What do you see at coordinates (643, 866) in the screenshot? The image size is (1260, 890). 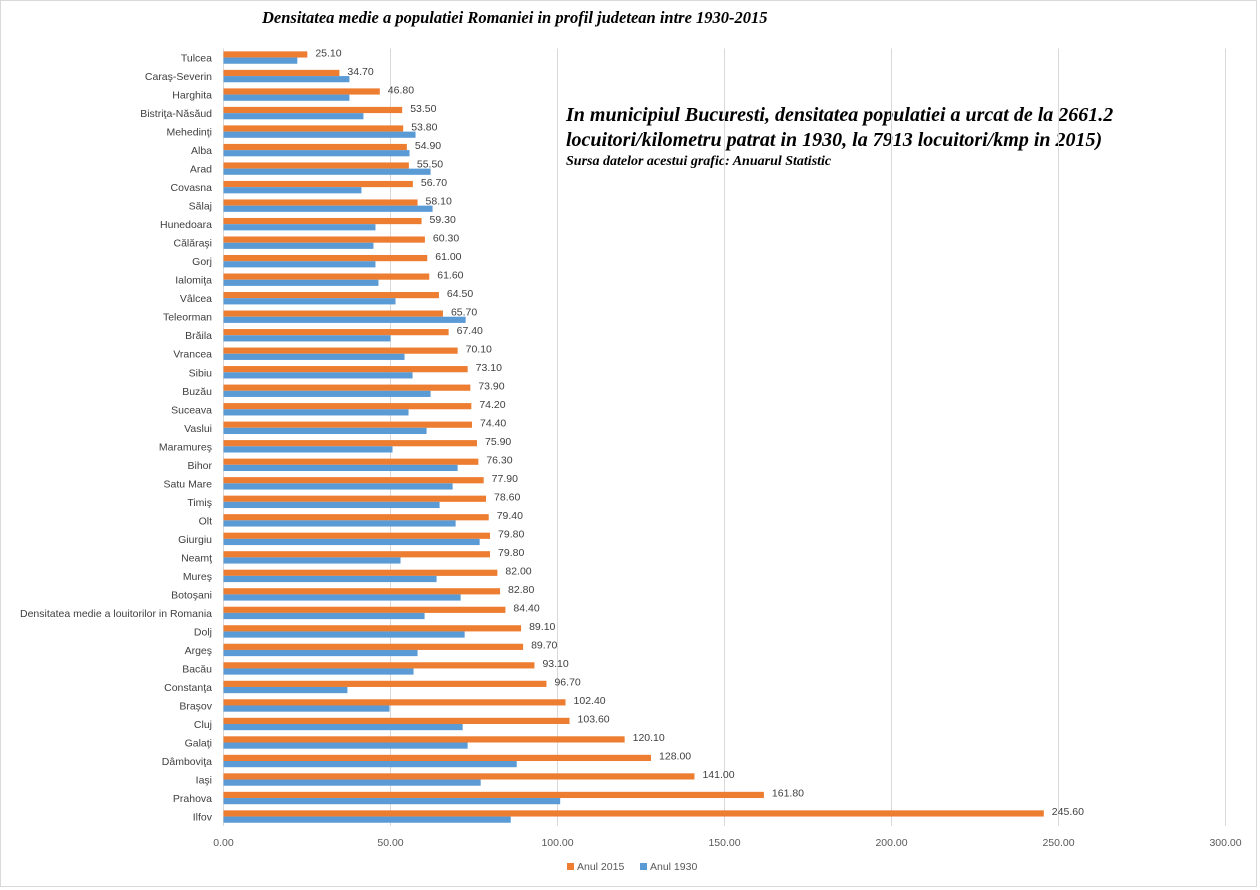 I see `legend-swatch-1930` at bounding box center [643, 866].